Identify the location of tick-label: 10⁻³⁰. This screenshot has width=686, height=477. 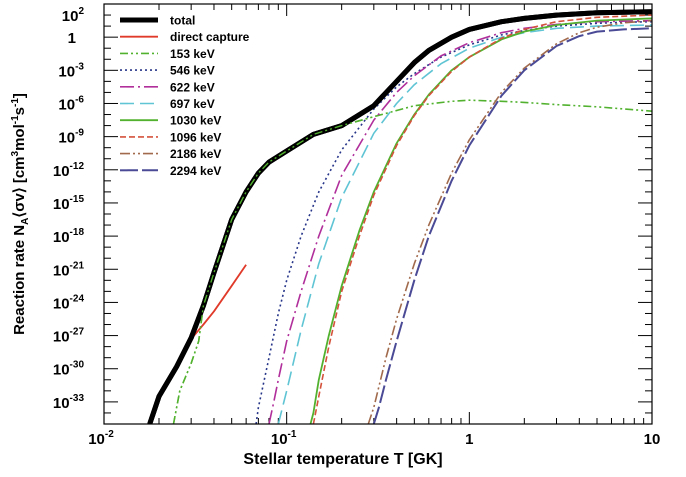
(69, 369).